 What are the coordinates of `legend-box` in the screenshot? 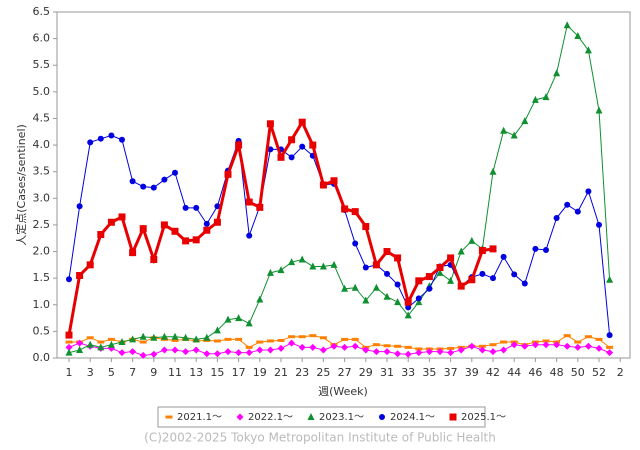 It's located at (321, 417).